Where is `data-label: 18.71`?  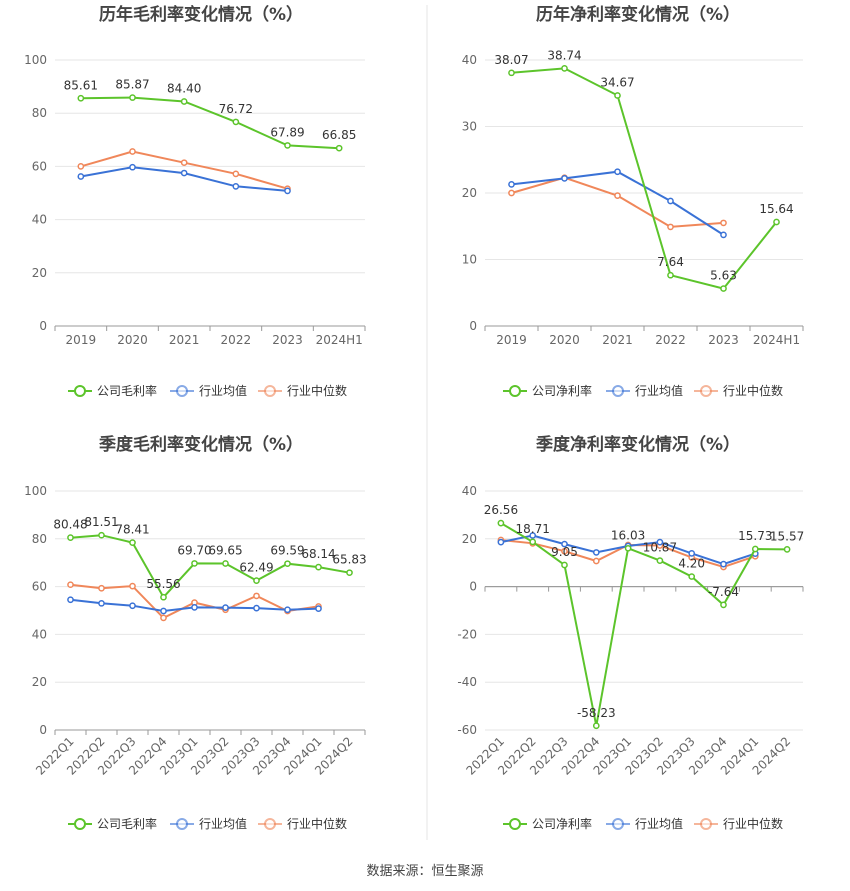
data-label: 18.71 is located at coordinates (533, 529).